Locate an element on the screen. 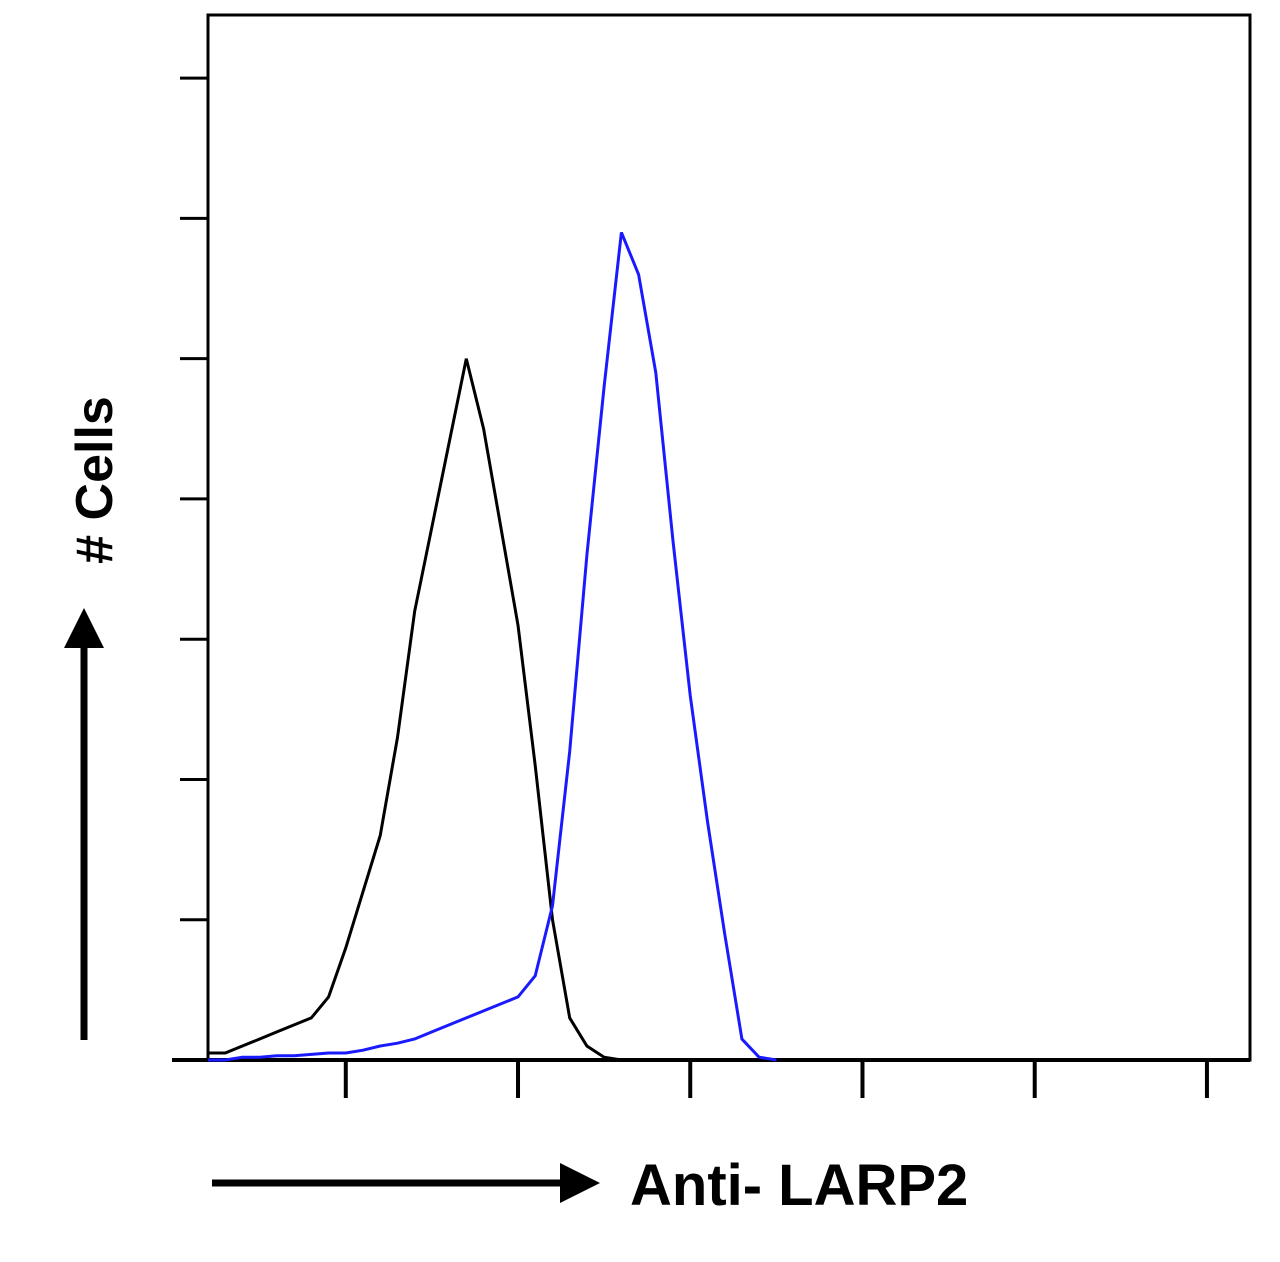 This screenshot has height=1262, width=1280. y-axis-label: # Cells is located at coordinates (95, 480).